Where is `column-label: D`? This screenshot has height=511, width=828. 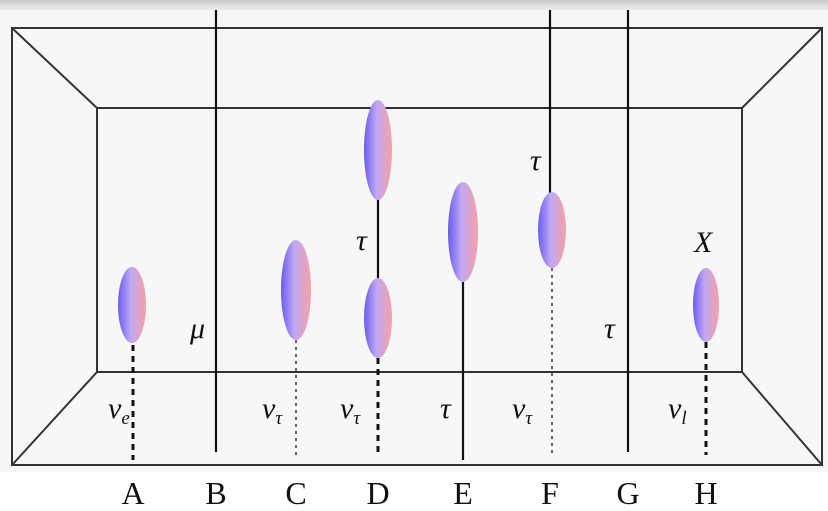 column-label: D is located at coordinates (377, 493).